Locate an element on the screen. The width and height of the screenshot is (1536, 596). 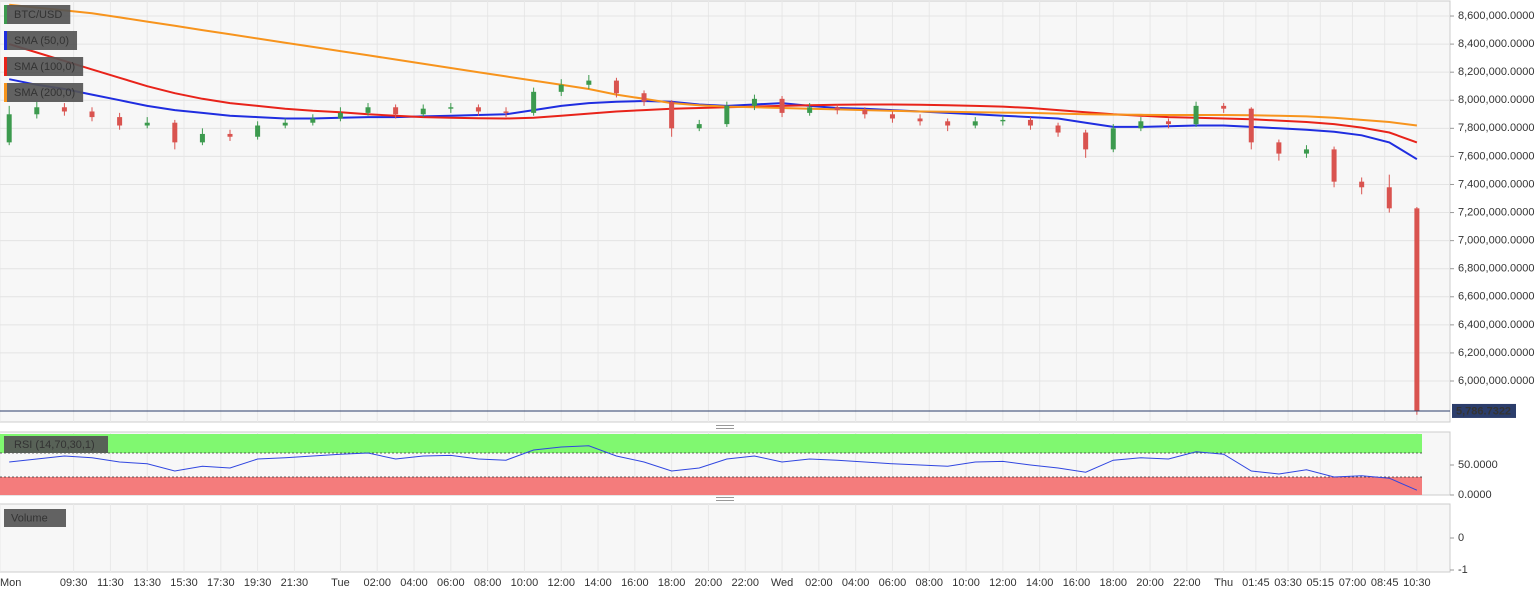
x-tick-label: 05:15 is located at coordinates (1321, 583).